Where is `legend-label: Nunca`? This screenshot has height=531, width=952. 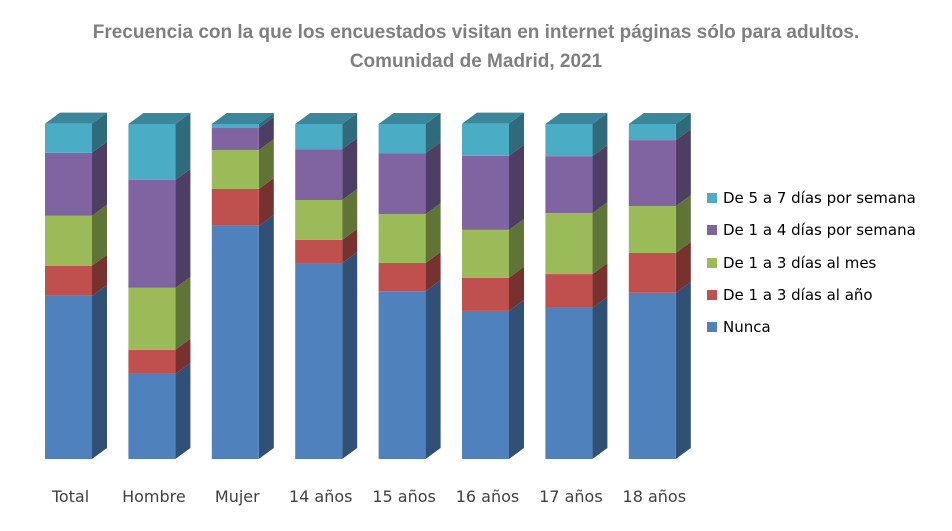
legend-label: Nunca is located at coordinates (747, 327).